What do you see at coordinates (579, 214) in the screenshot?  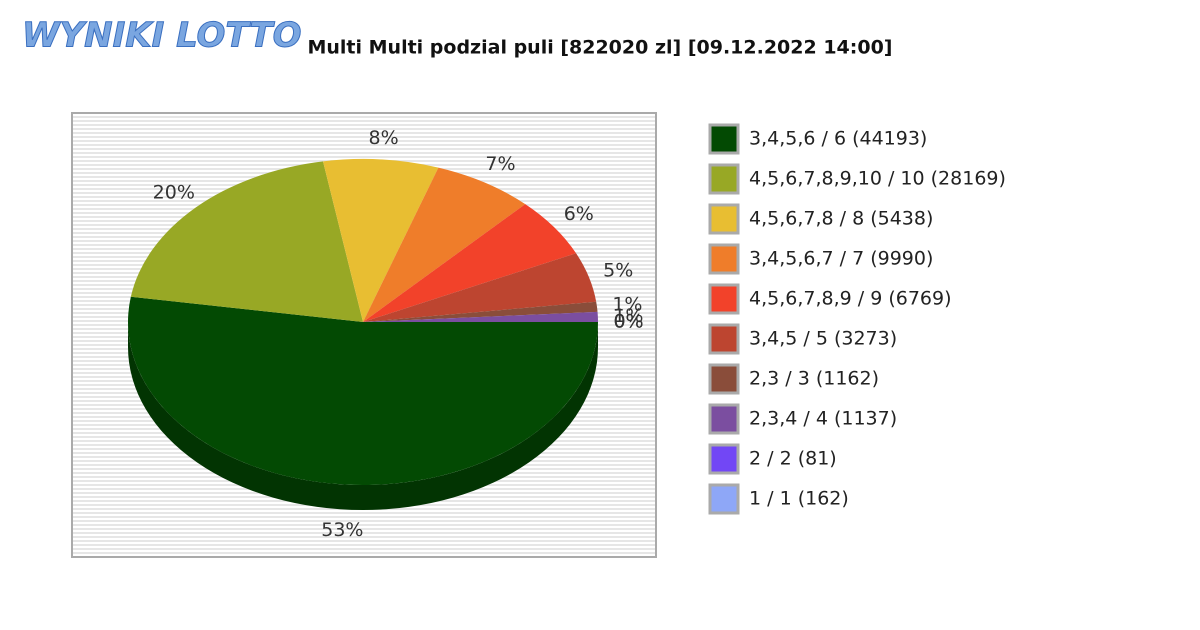 I see `value-label: 6%` at bounding box center [579, 214].